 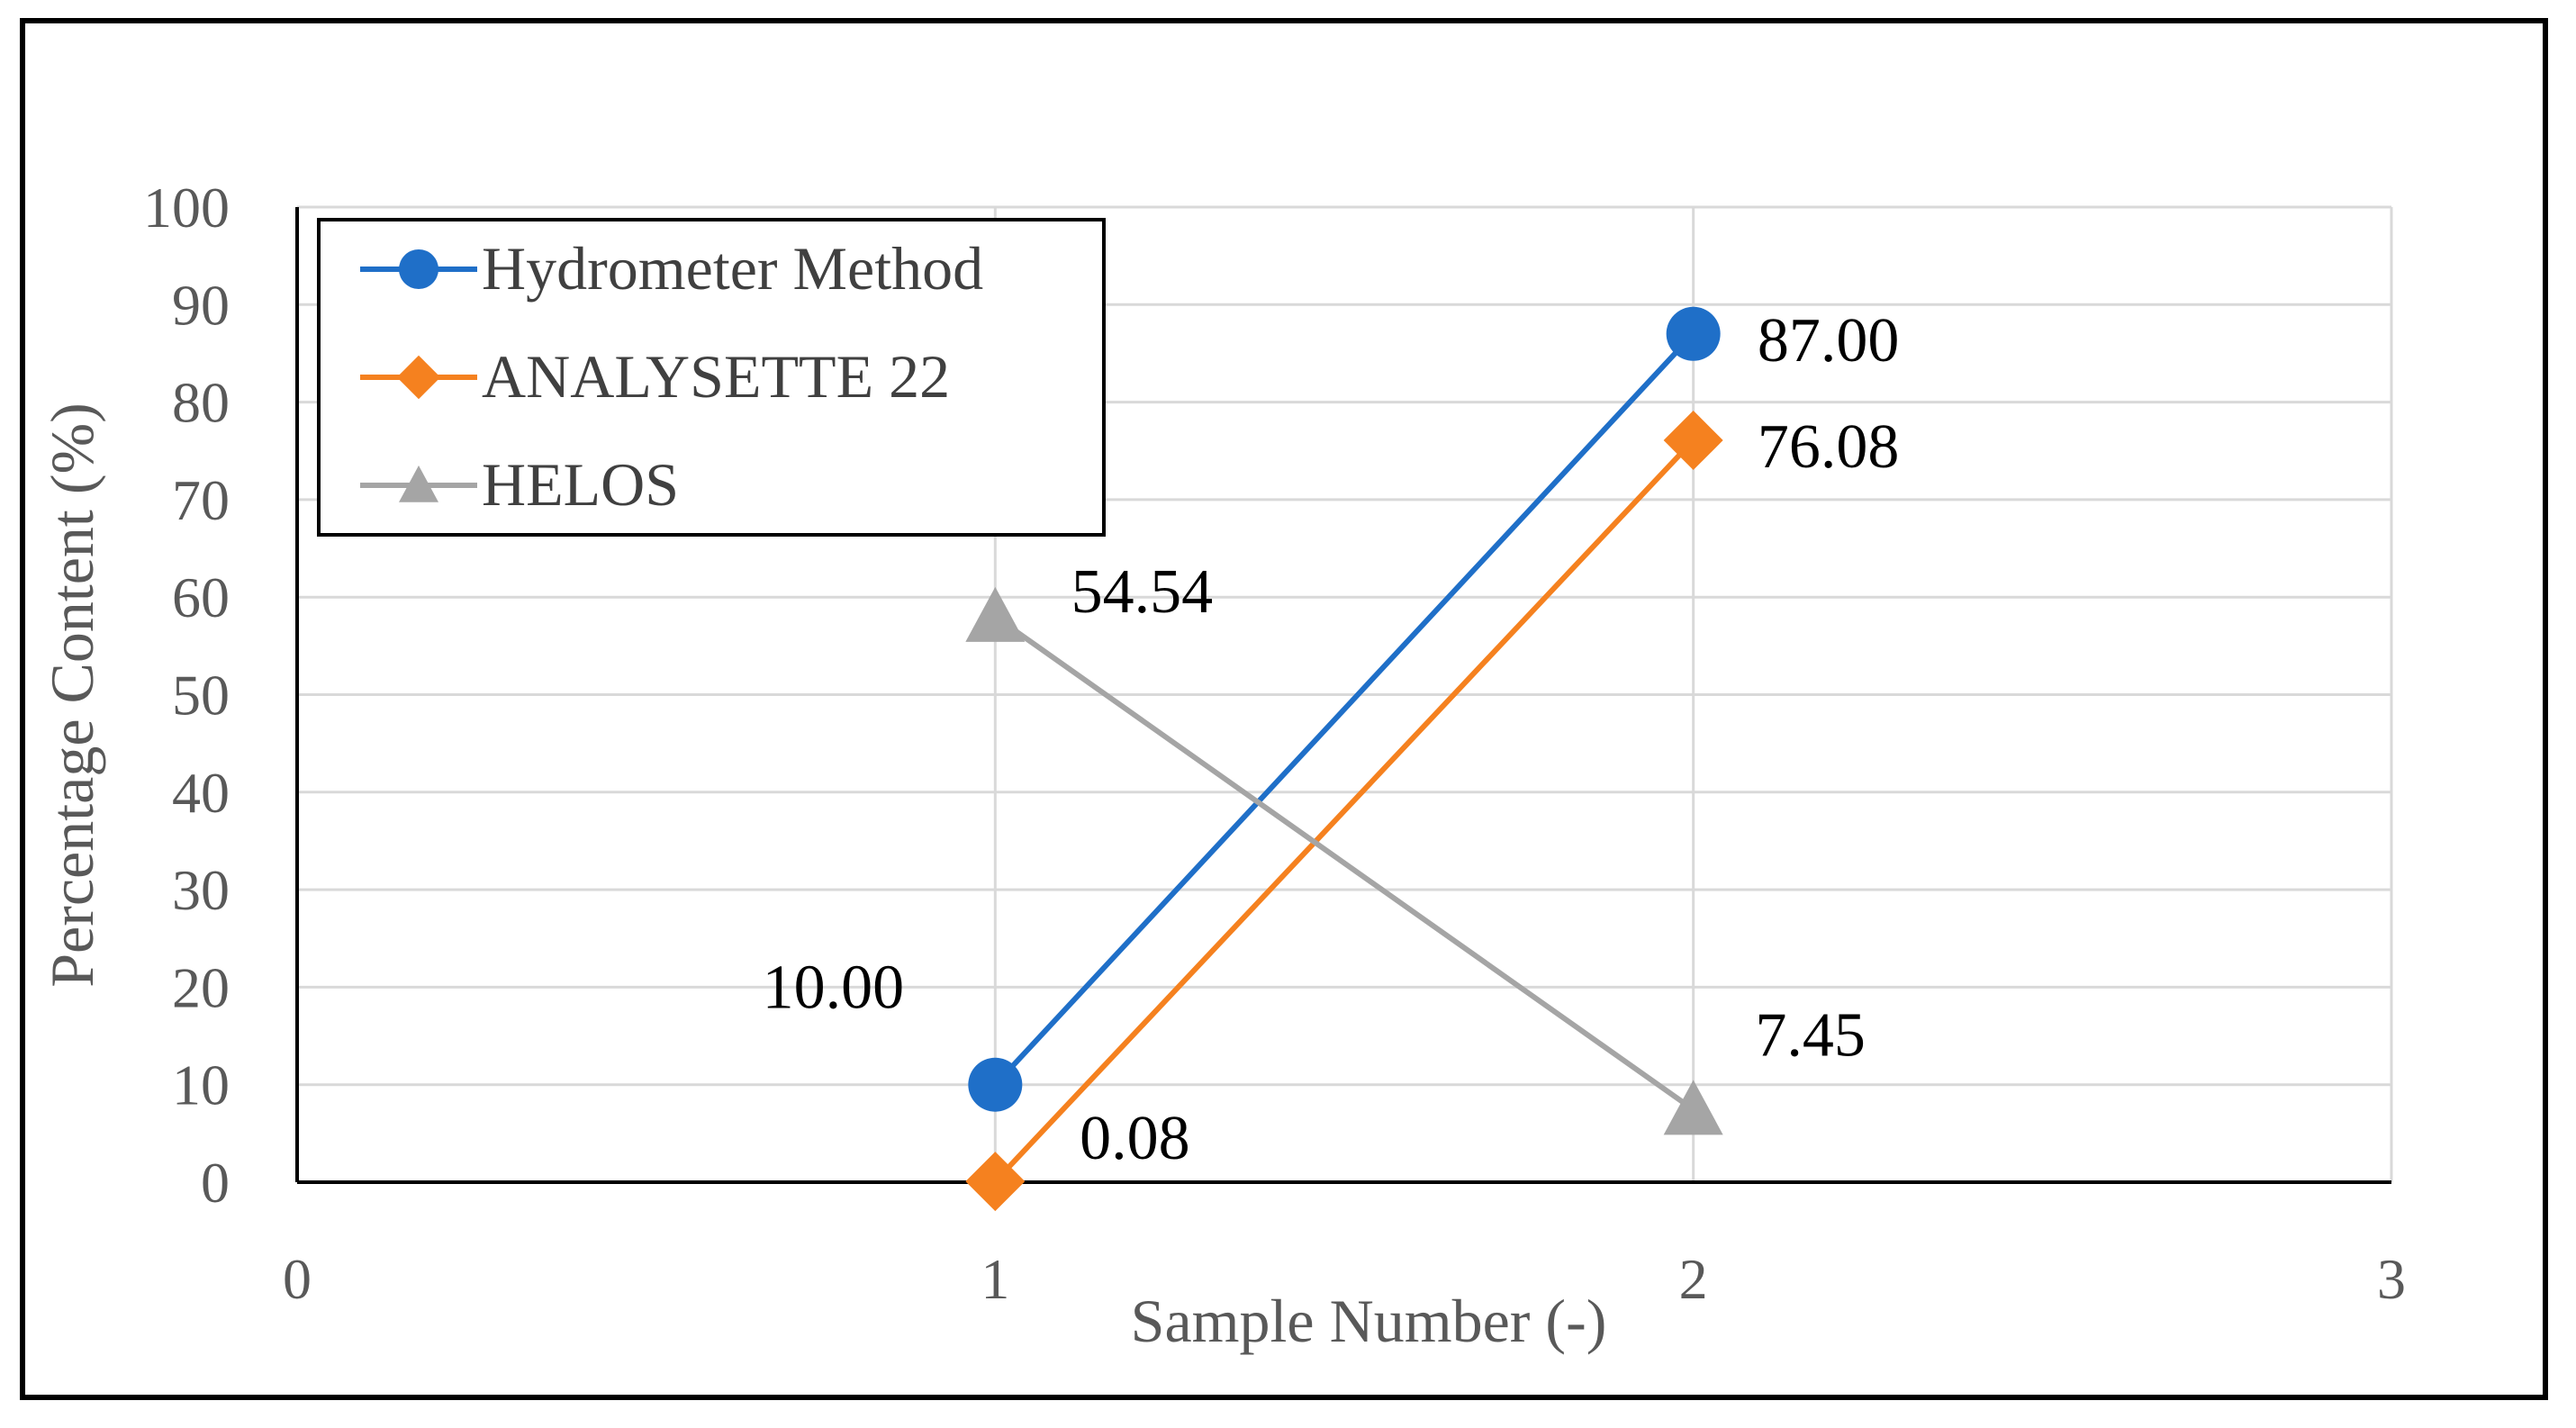 I want to click on y-tick-label: 30, so click(x=201, y=890).